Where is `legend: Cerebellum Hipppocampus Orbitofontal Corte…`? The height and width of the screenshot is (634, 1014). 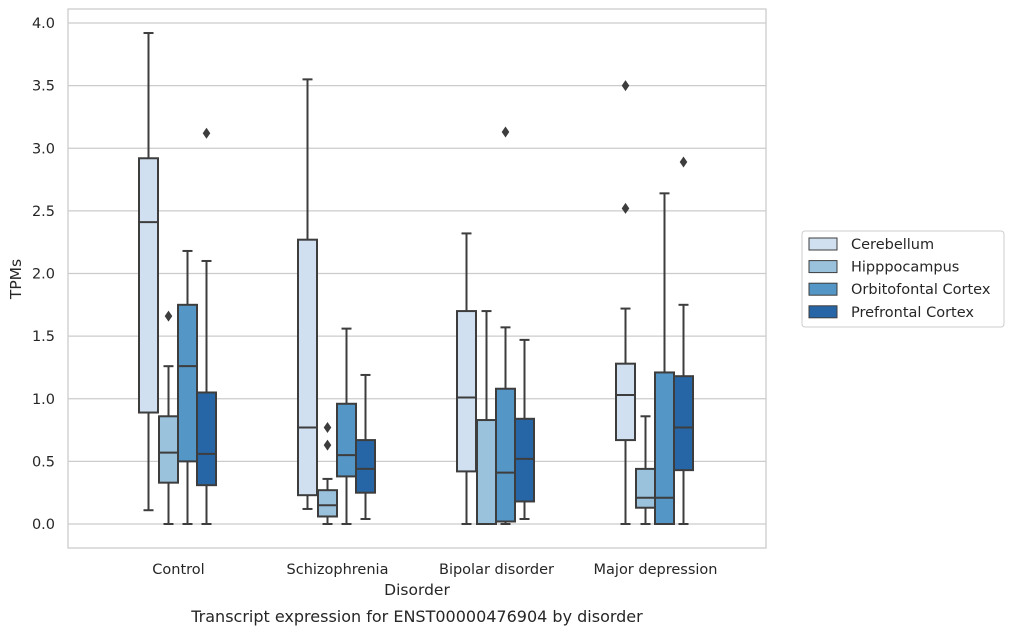
legend: Cerebellum Hipppocampus Orbitofontal Corte… is located at coordinates (903, 279).